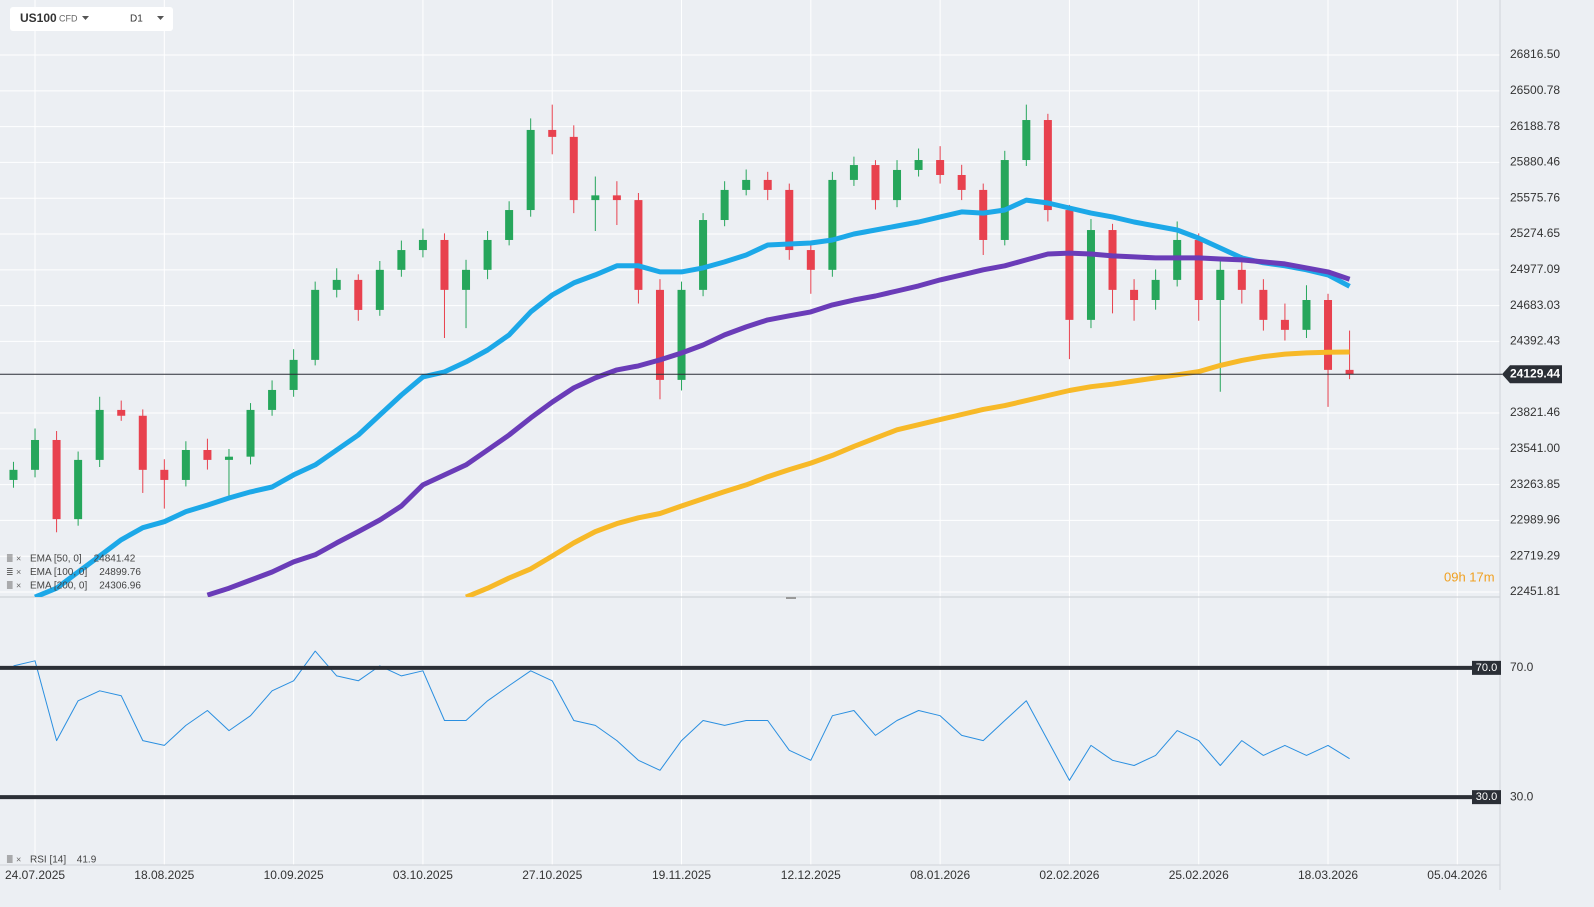 The image size is (1594, 907). I want to click on y-tick-label: 26500.78, so click(1535, 90).